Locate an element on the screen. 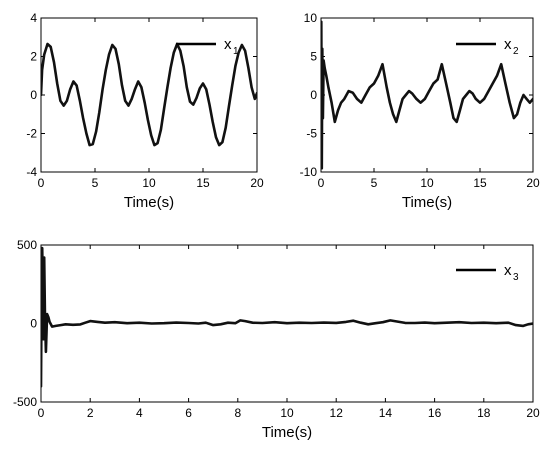 The width and height of the screenshot is (550, 456). y-tick-label: -10 is located at coordinates (309, 172).